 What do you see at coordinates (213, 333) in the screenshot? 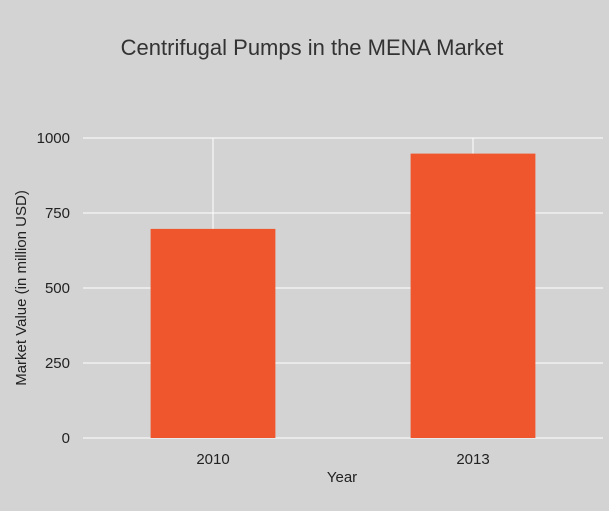
I see `bar-2010` at bounding box center [213, 333].